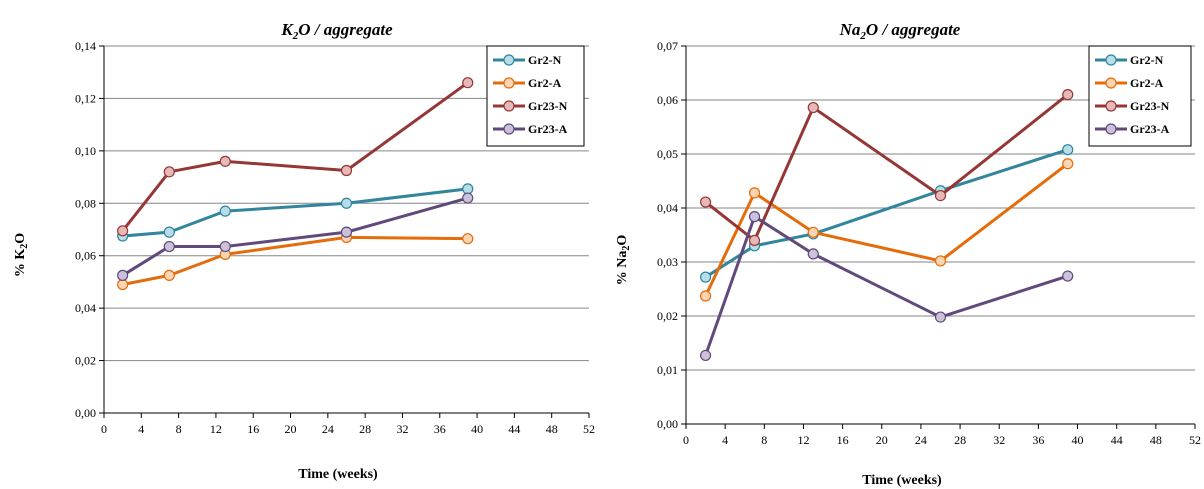 The image size is (1204, 489). I want to click on y-tick-label: 0,12, so click(85, 98).